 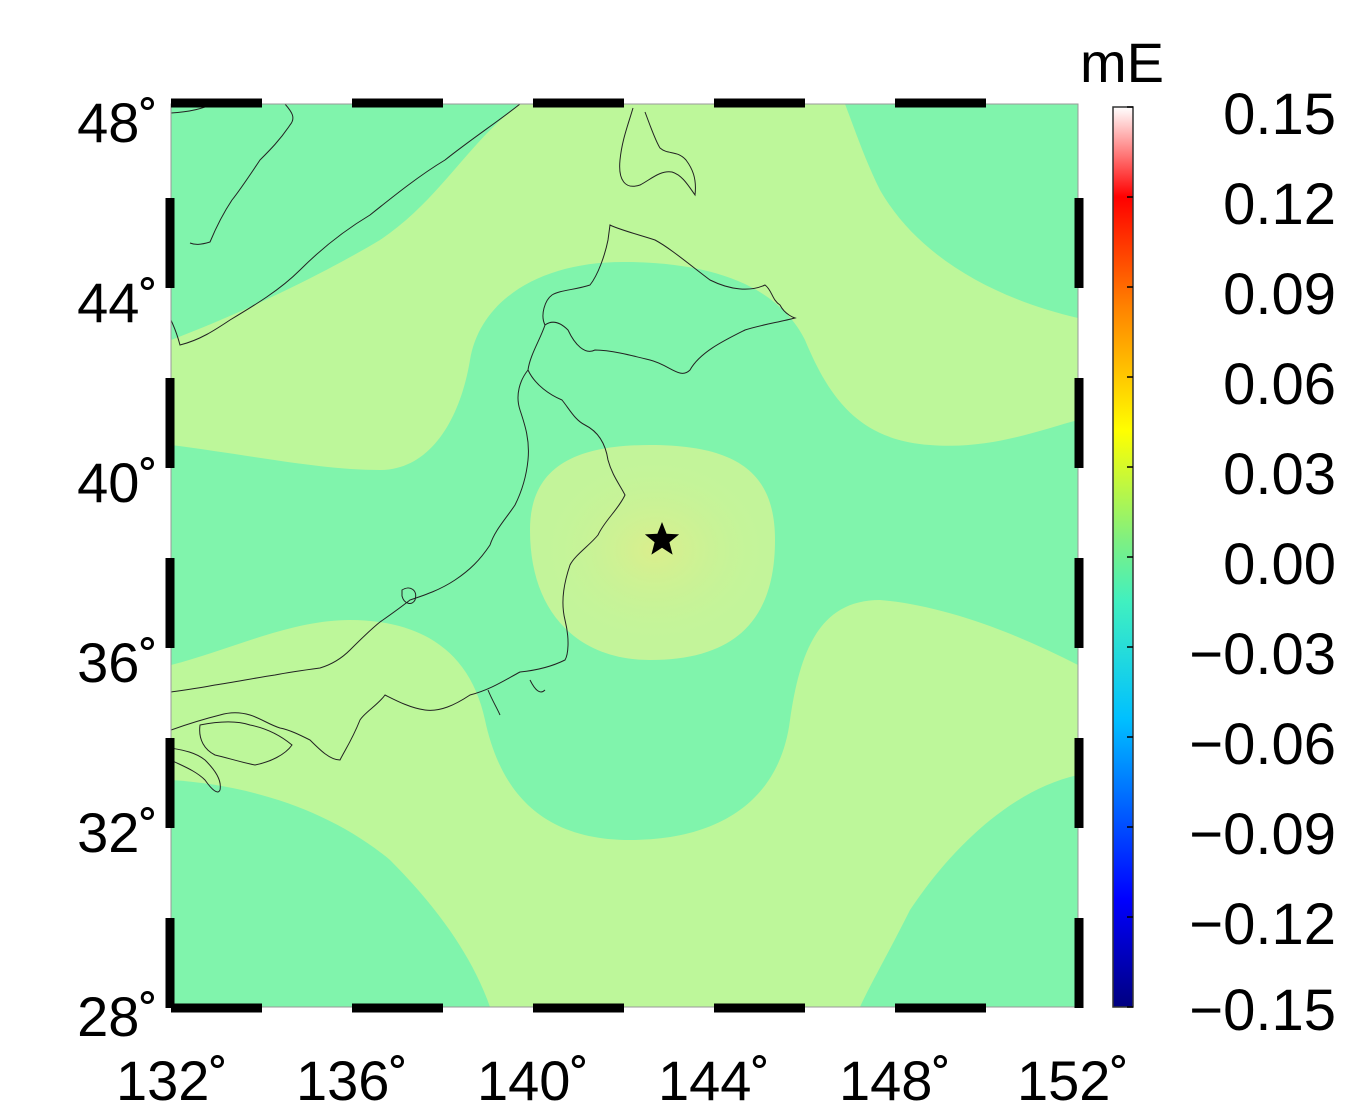 What do you see at coordinates (409, 595) in the screenshot?
I see `coastline-sado` at bounding box center [409, 595].